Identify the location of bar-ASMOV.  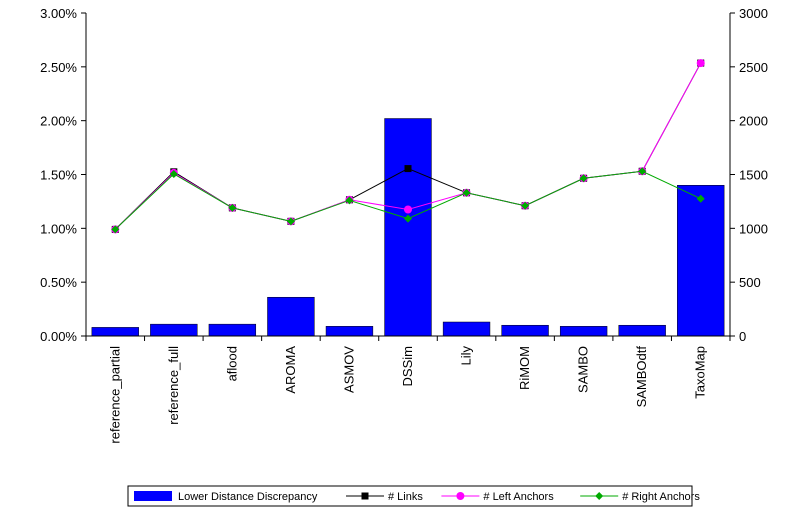
(349, 331).